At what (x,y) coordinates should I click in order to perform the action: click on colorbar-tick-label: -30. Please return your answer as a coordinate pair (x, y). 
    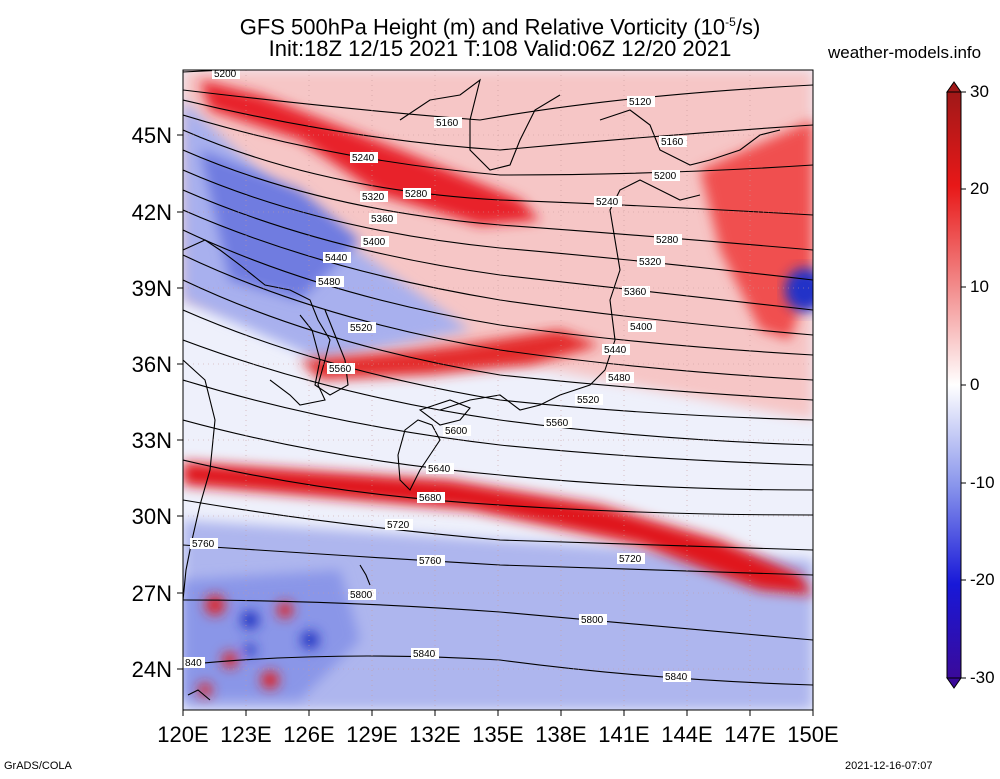
    Looking at the image, I should click on (982, 677).